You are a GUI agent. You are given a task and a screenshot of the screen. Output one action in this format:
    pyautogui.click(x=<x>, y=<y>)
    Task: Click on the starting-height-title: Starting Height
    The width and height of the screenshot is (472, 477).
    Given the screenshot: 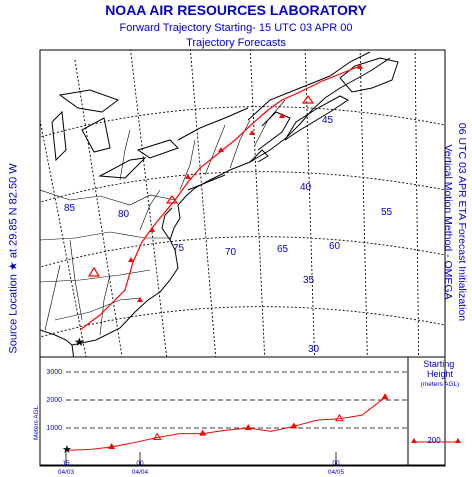 What is the action you would take?
    pyautogui.click(x=440, y=369)
    